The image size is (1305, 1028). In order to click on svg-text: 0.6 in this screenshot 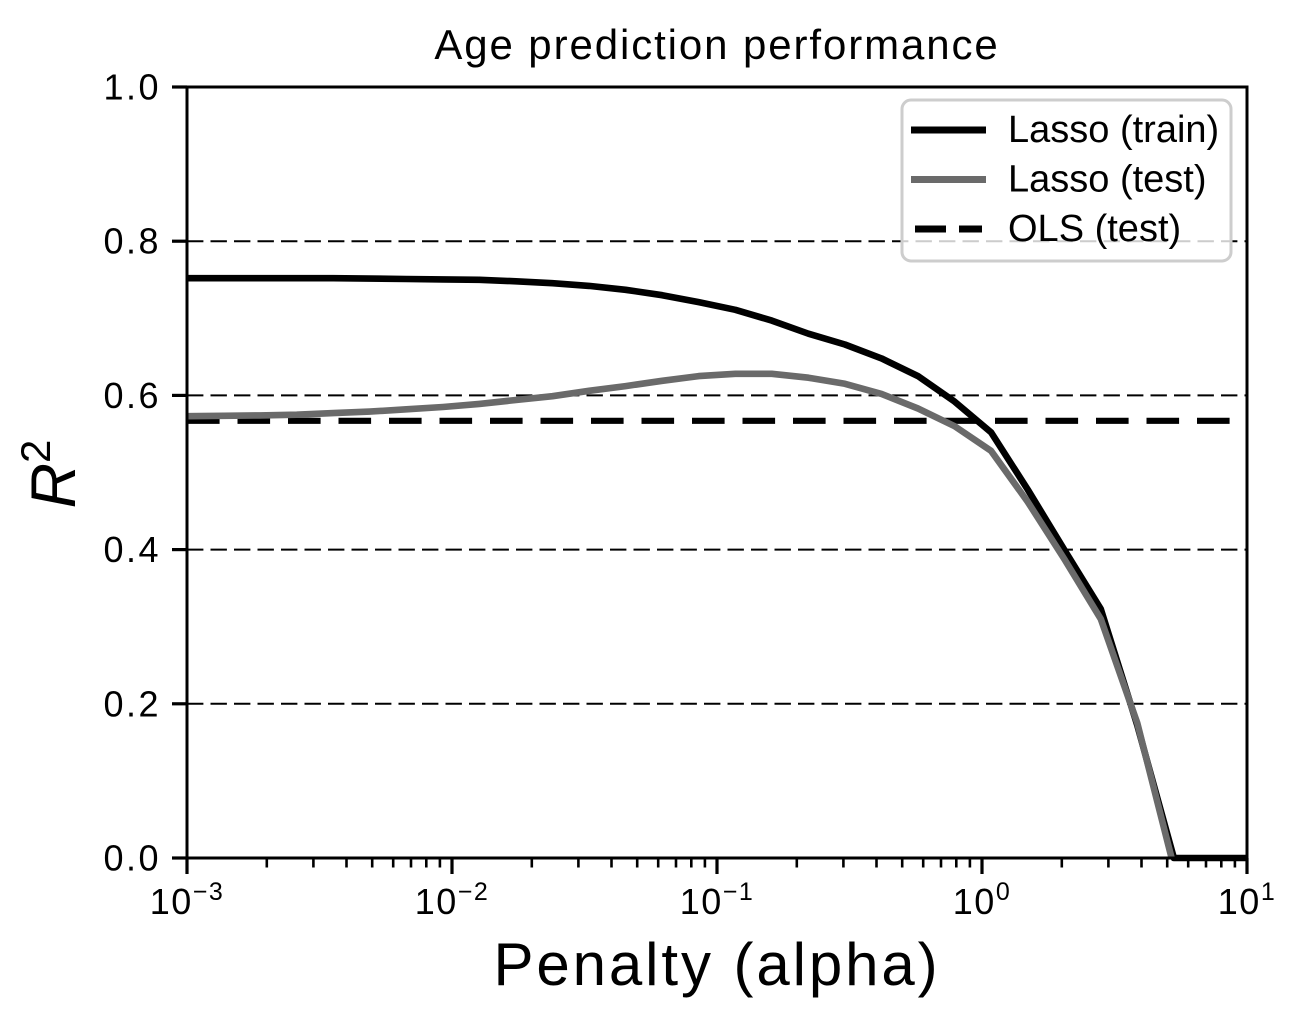, I will do `click(132, 395)`.